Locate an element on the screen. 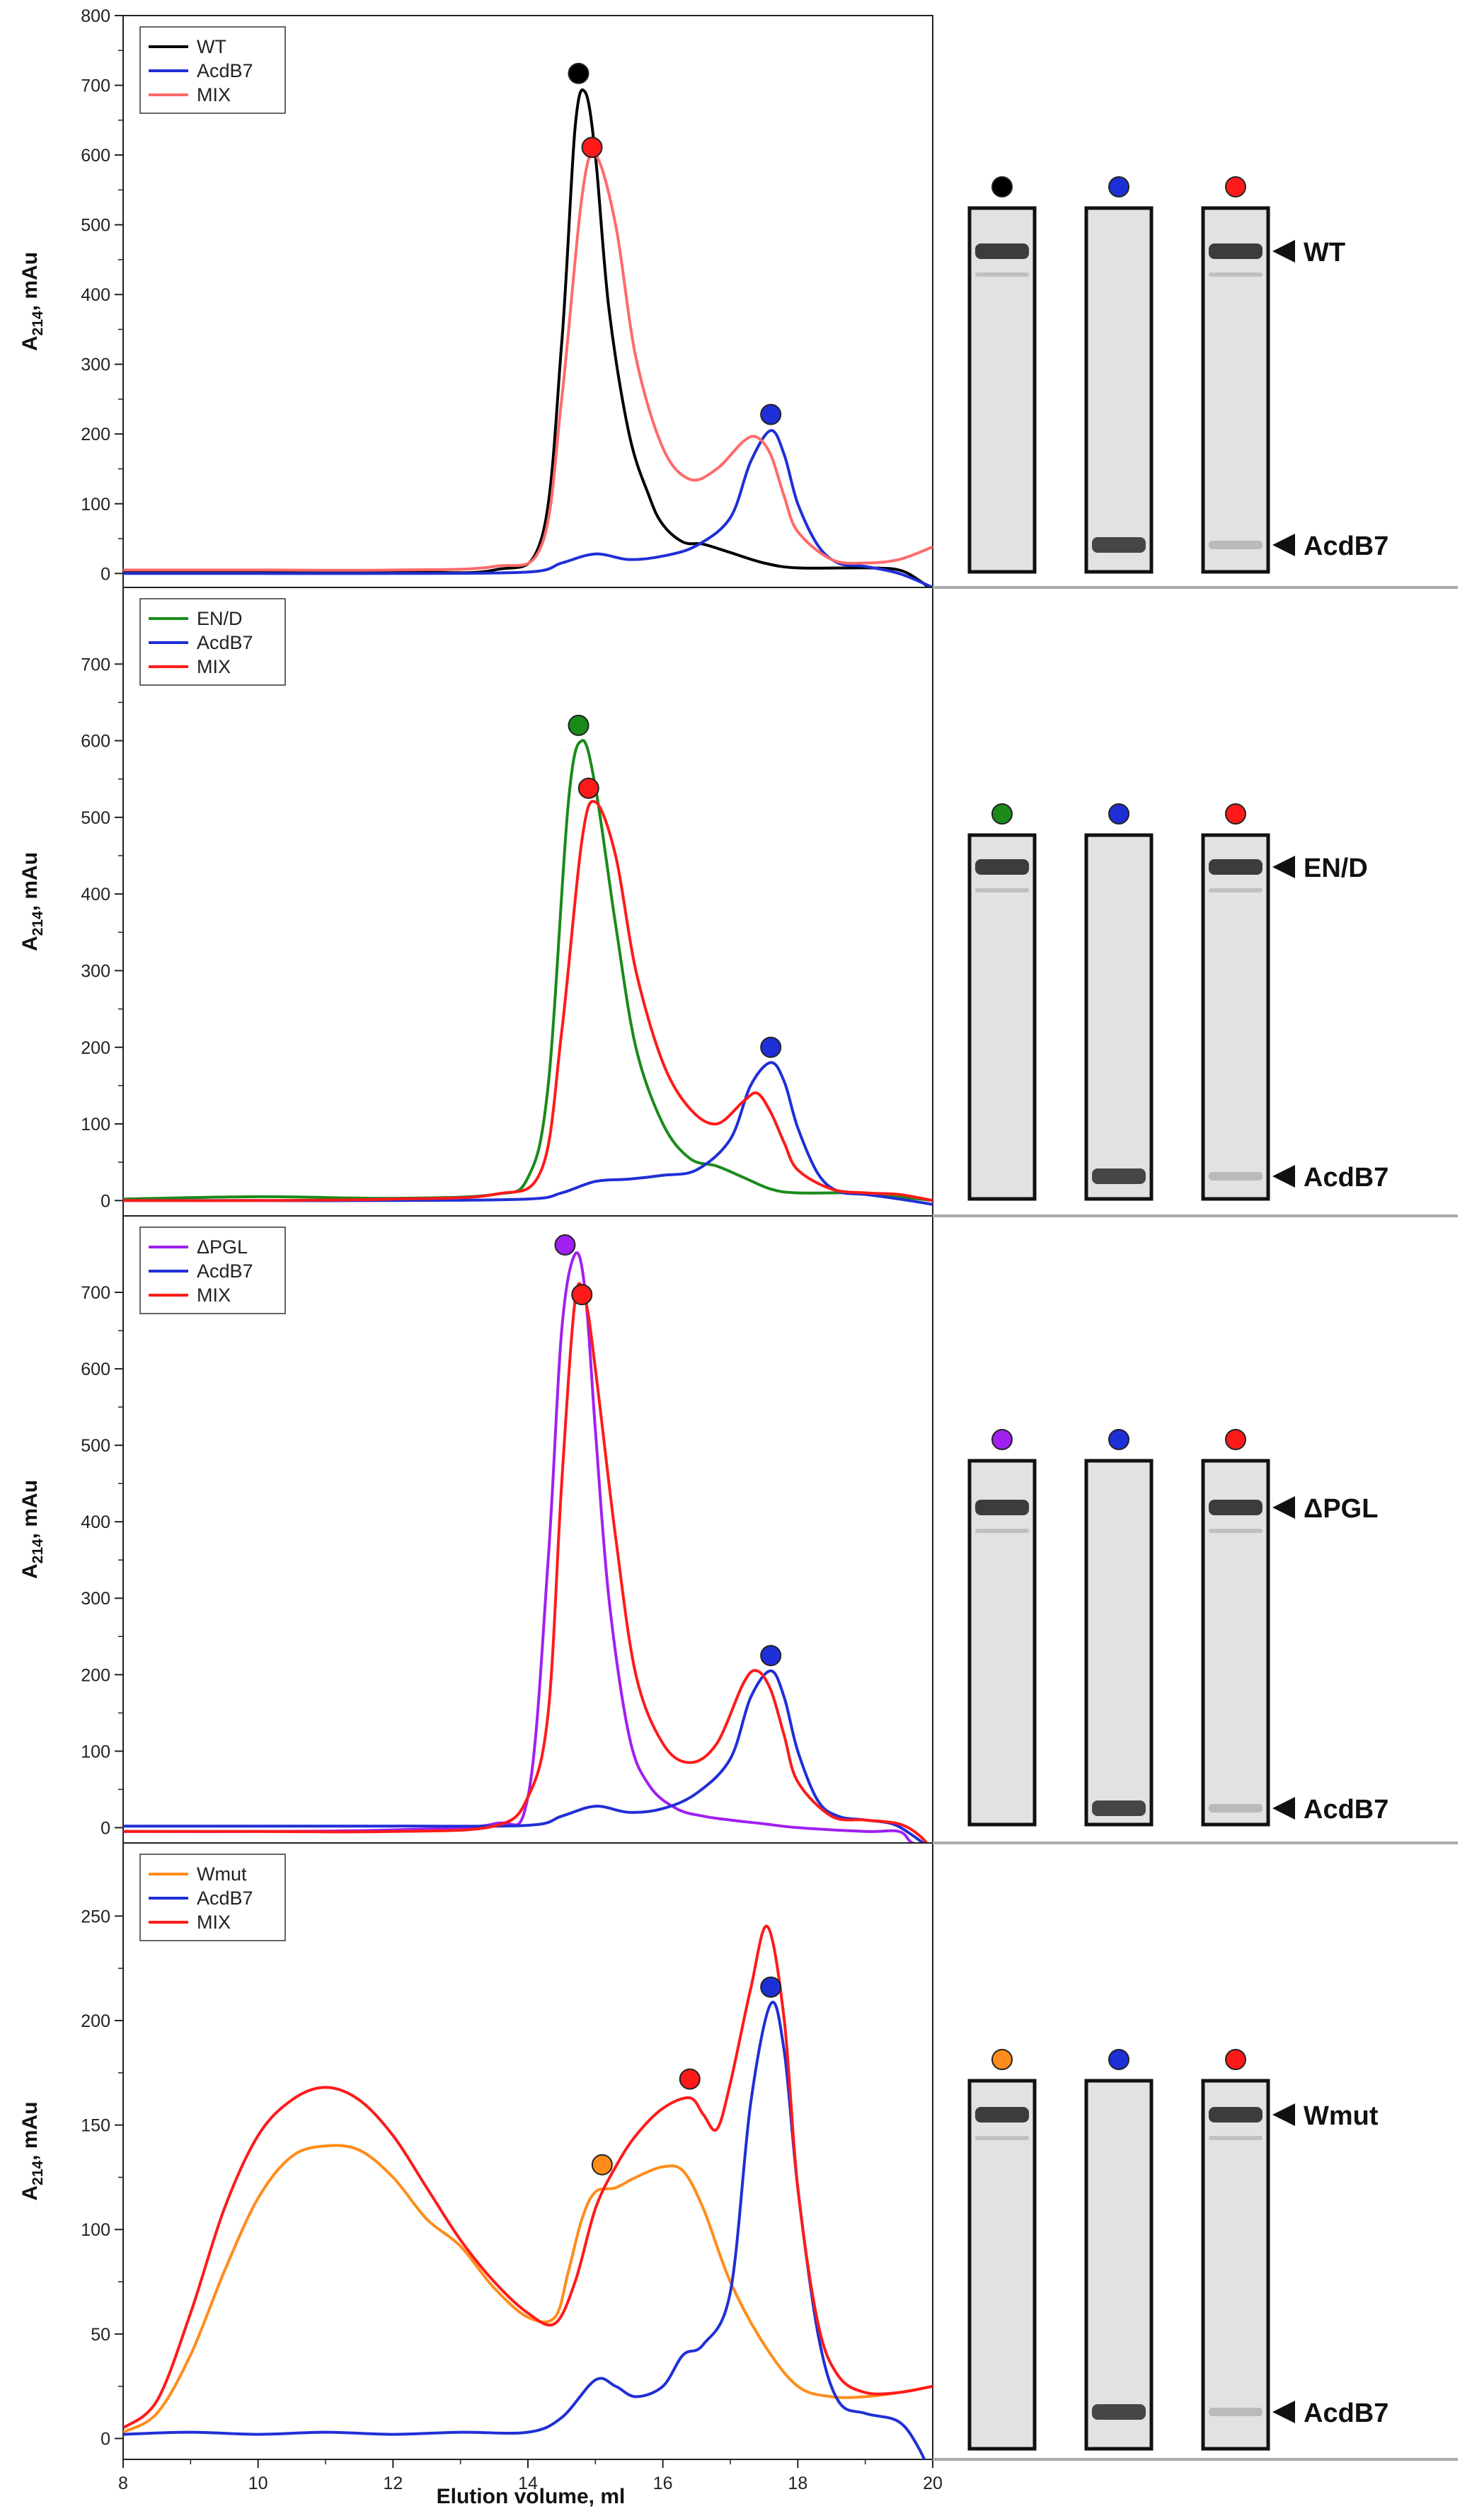 This screenshot has width=1484, height=2516. legend-label: MIX is located at coordinates (214, 95).